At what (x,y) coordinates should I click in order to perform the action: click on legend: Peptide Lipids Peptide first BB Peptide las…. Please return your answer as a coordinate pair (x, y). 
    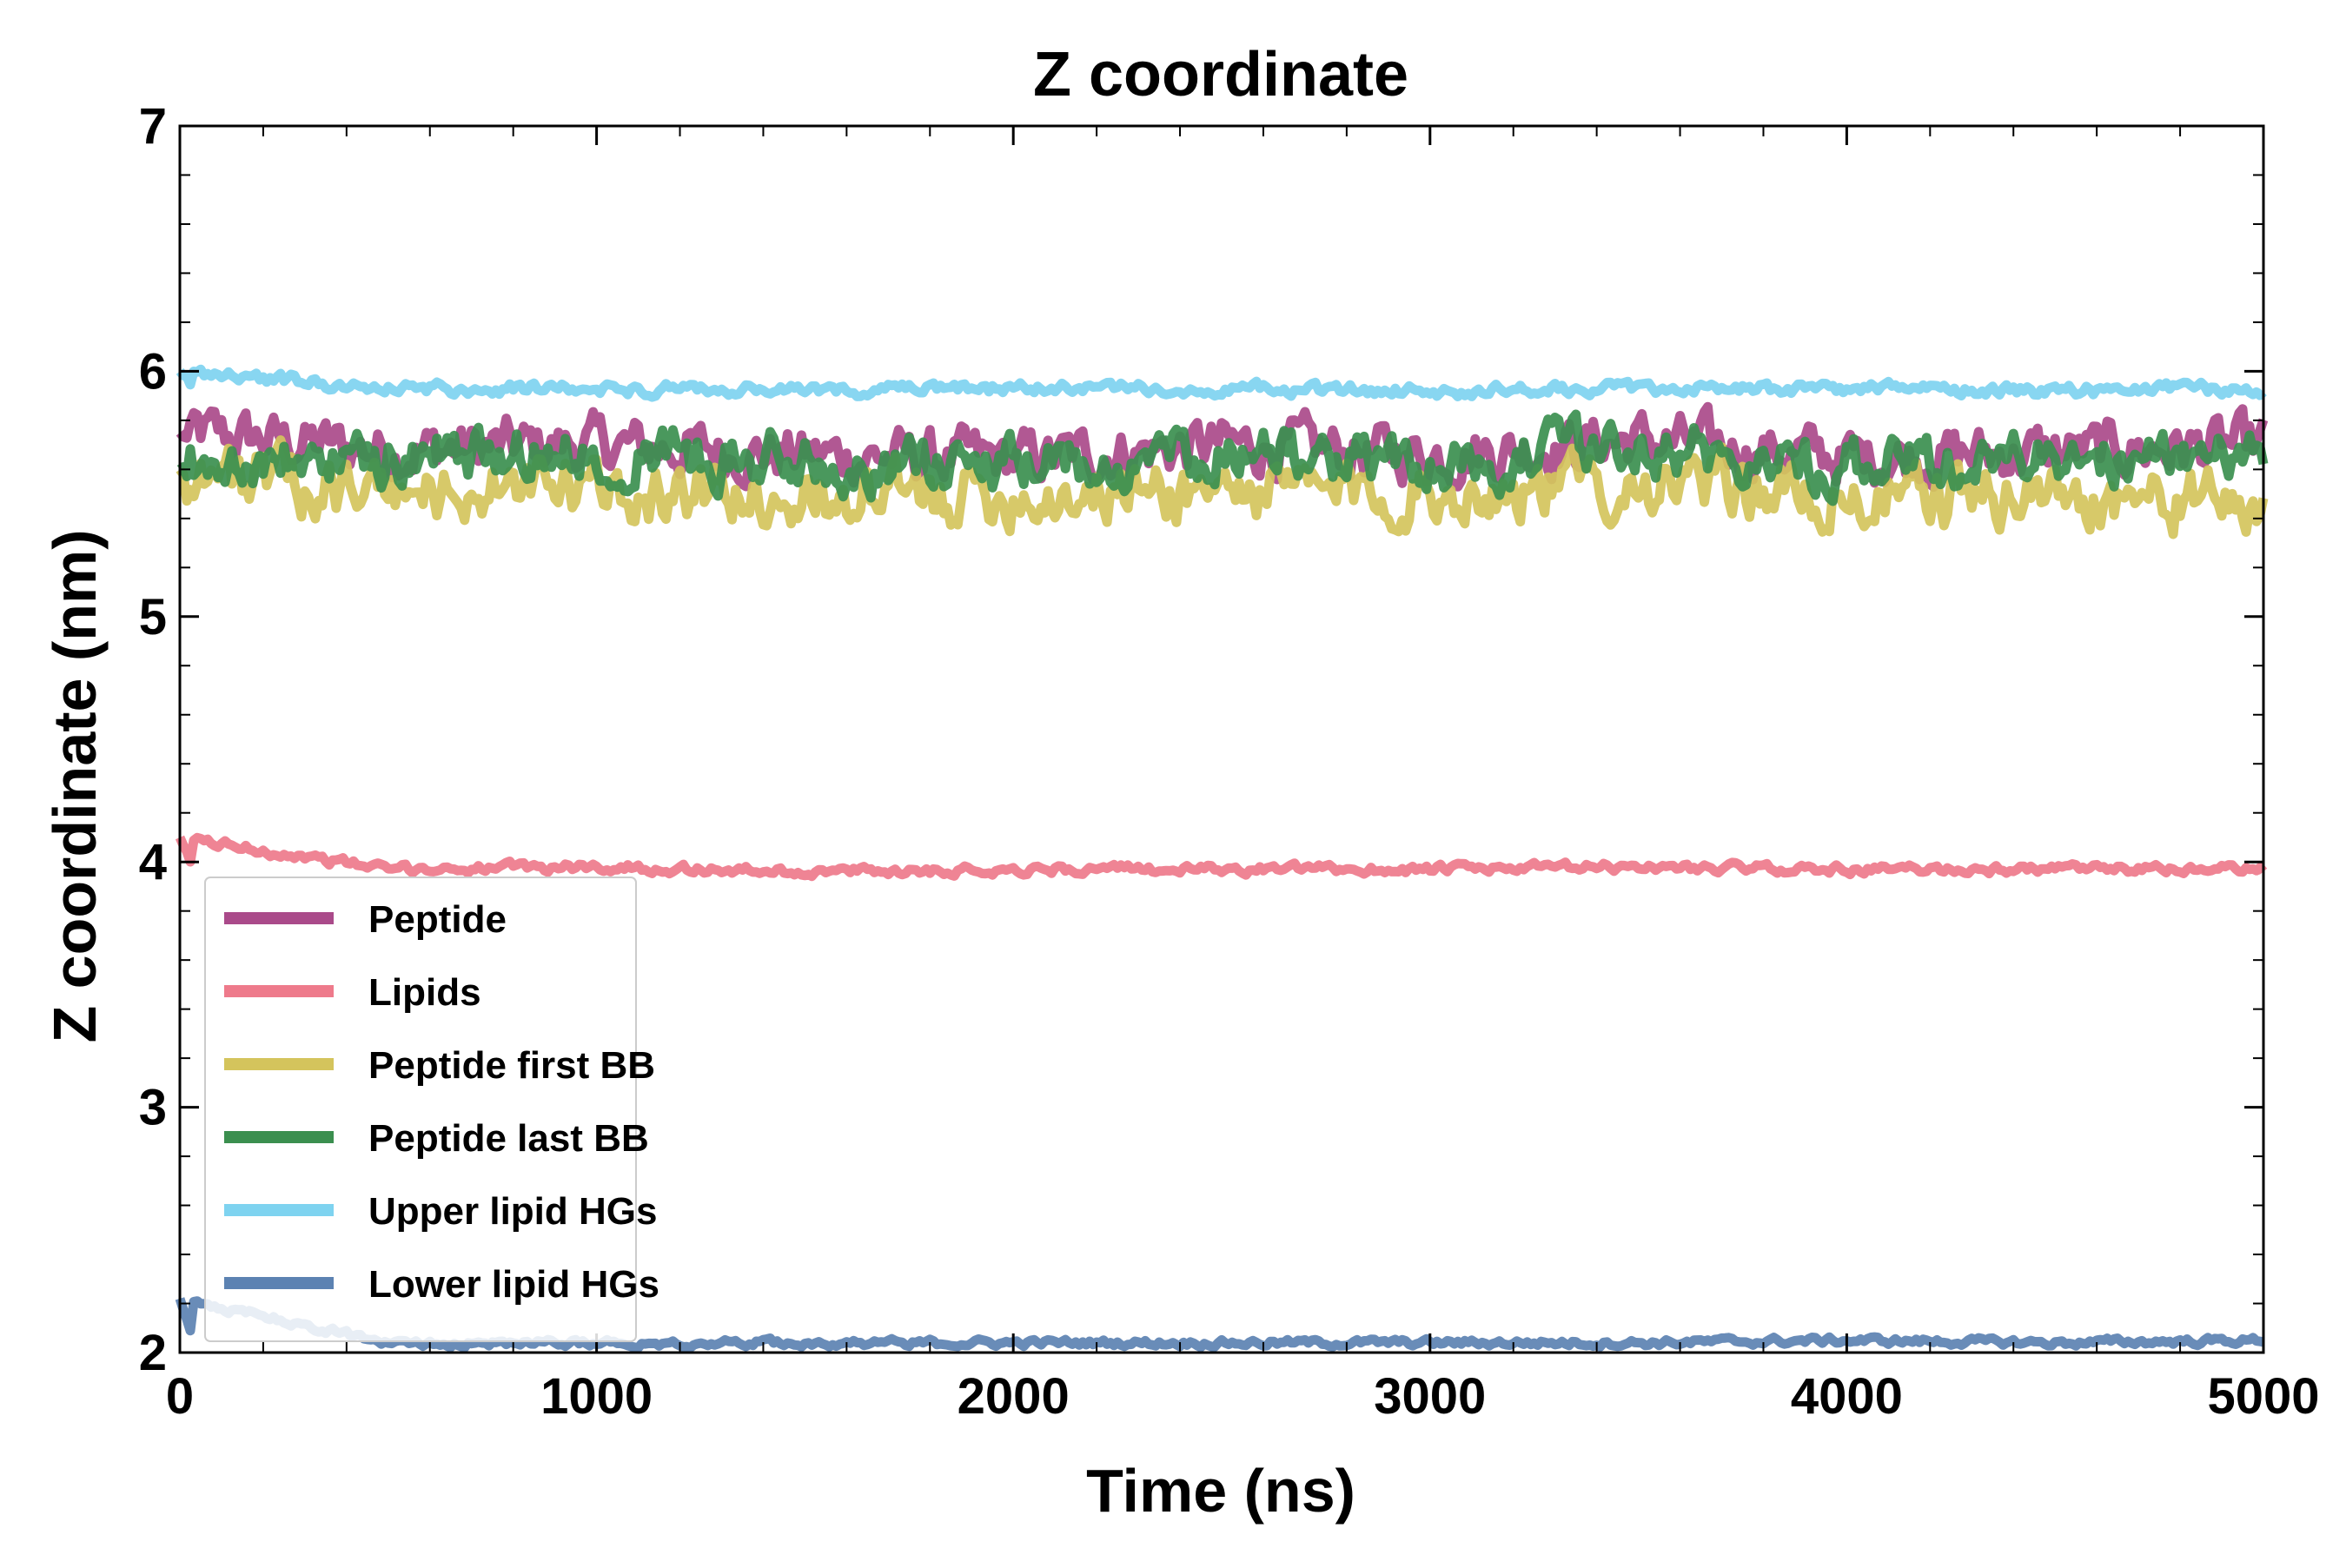
    Looking at the image, I should click on (432, 1109).